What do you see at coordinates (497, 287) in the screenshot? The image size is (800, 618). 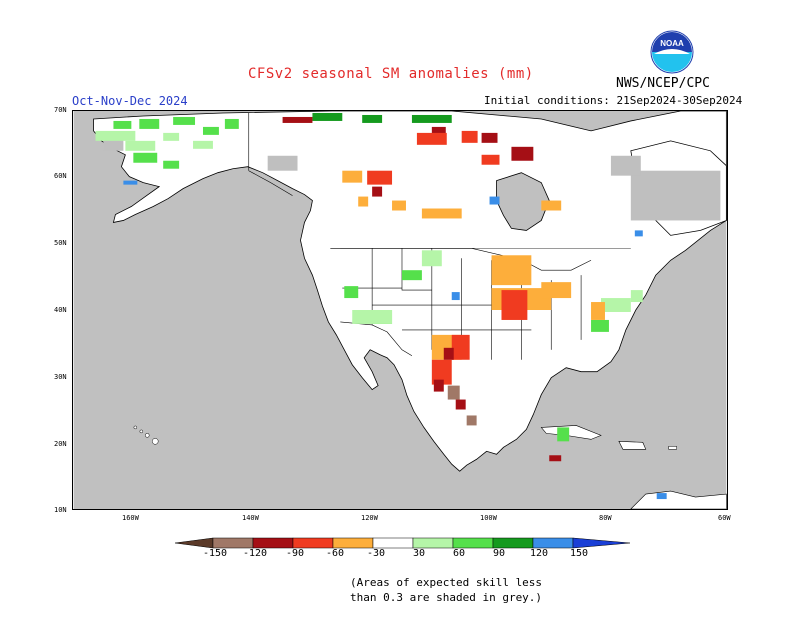 I see `west-us-light-wet-cells` at bounding box center [497, 287].